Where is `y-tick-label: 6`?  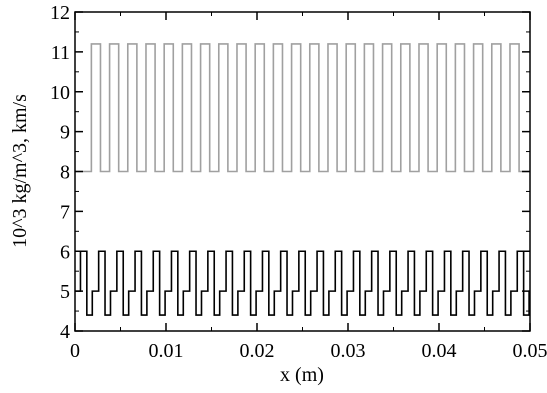 y-tick-label: 6 is located at coordinates (65, 252).